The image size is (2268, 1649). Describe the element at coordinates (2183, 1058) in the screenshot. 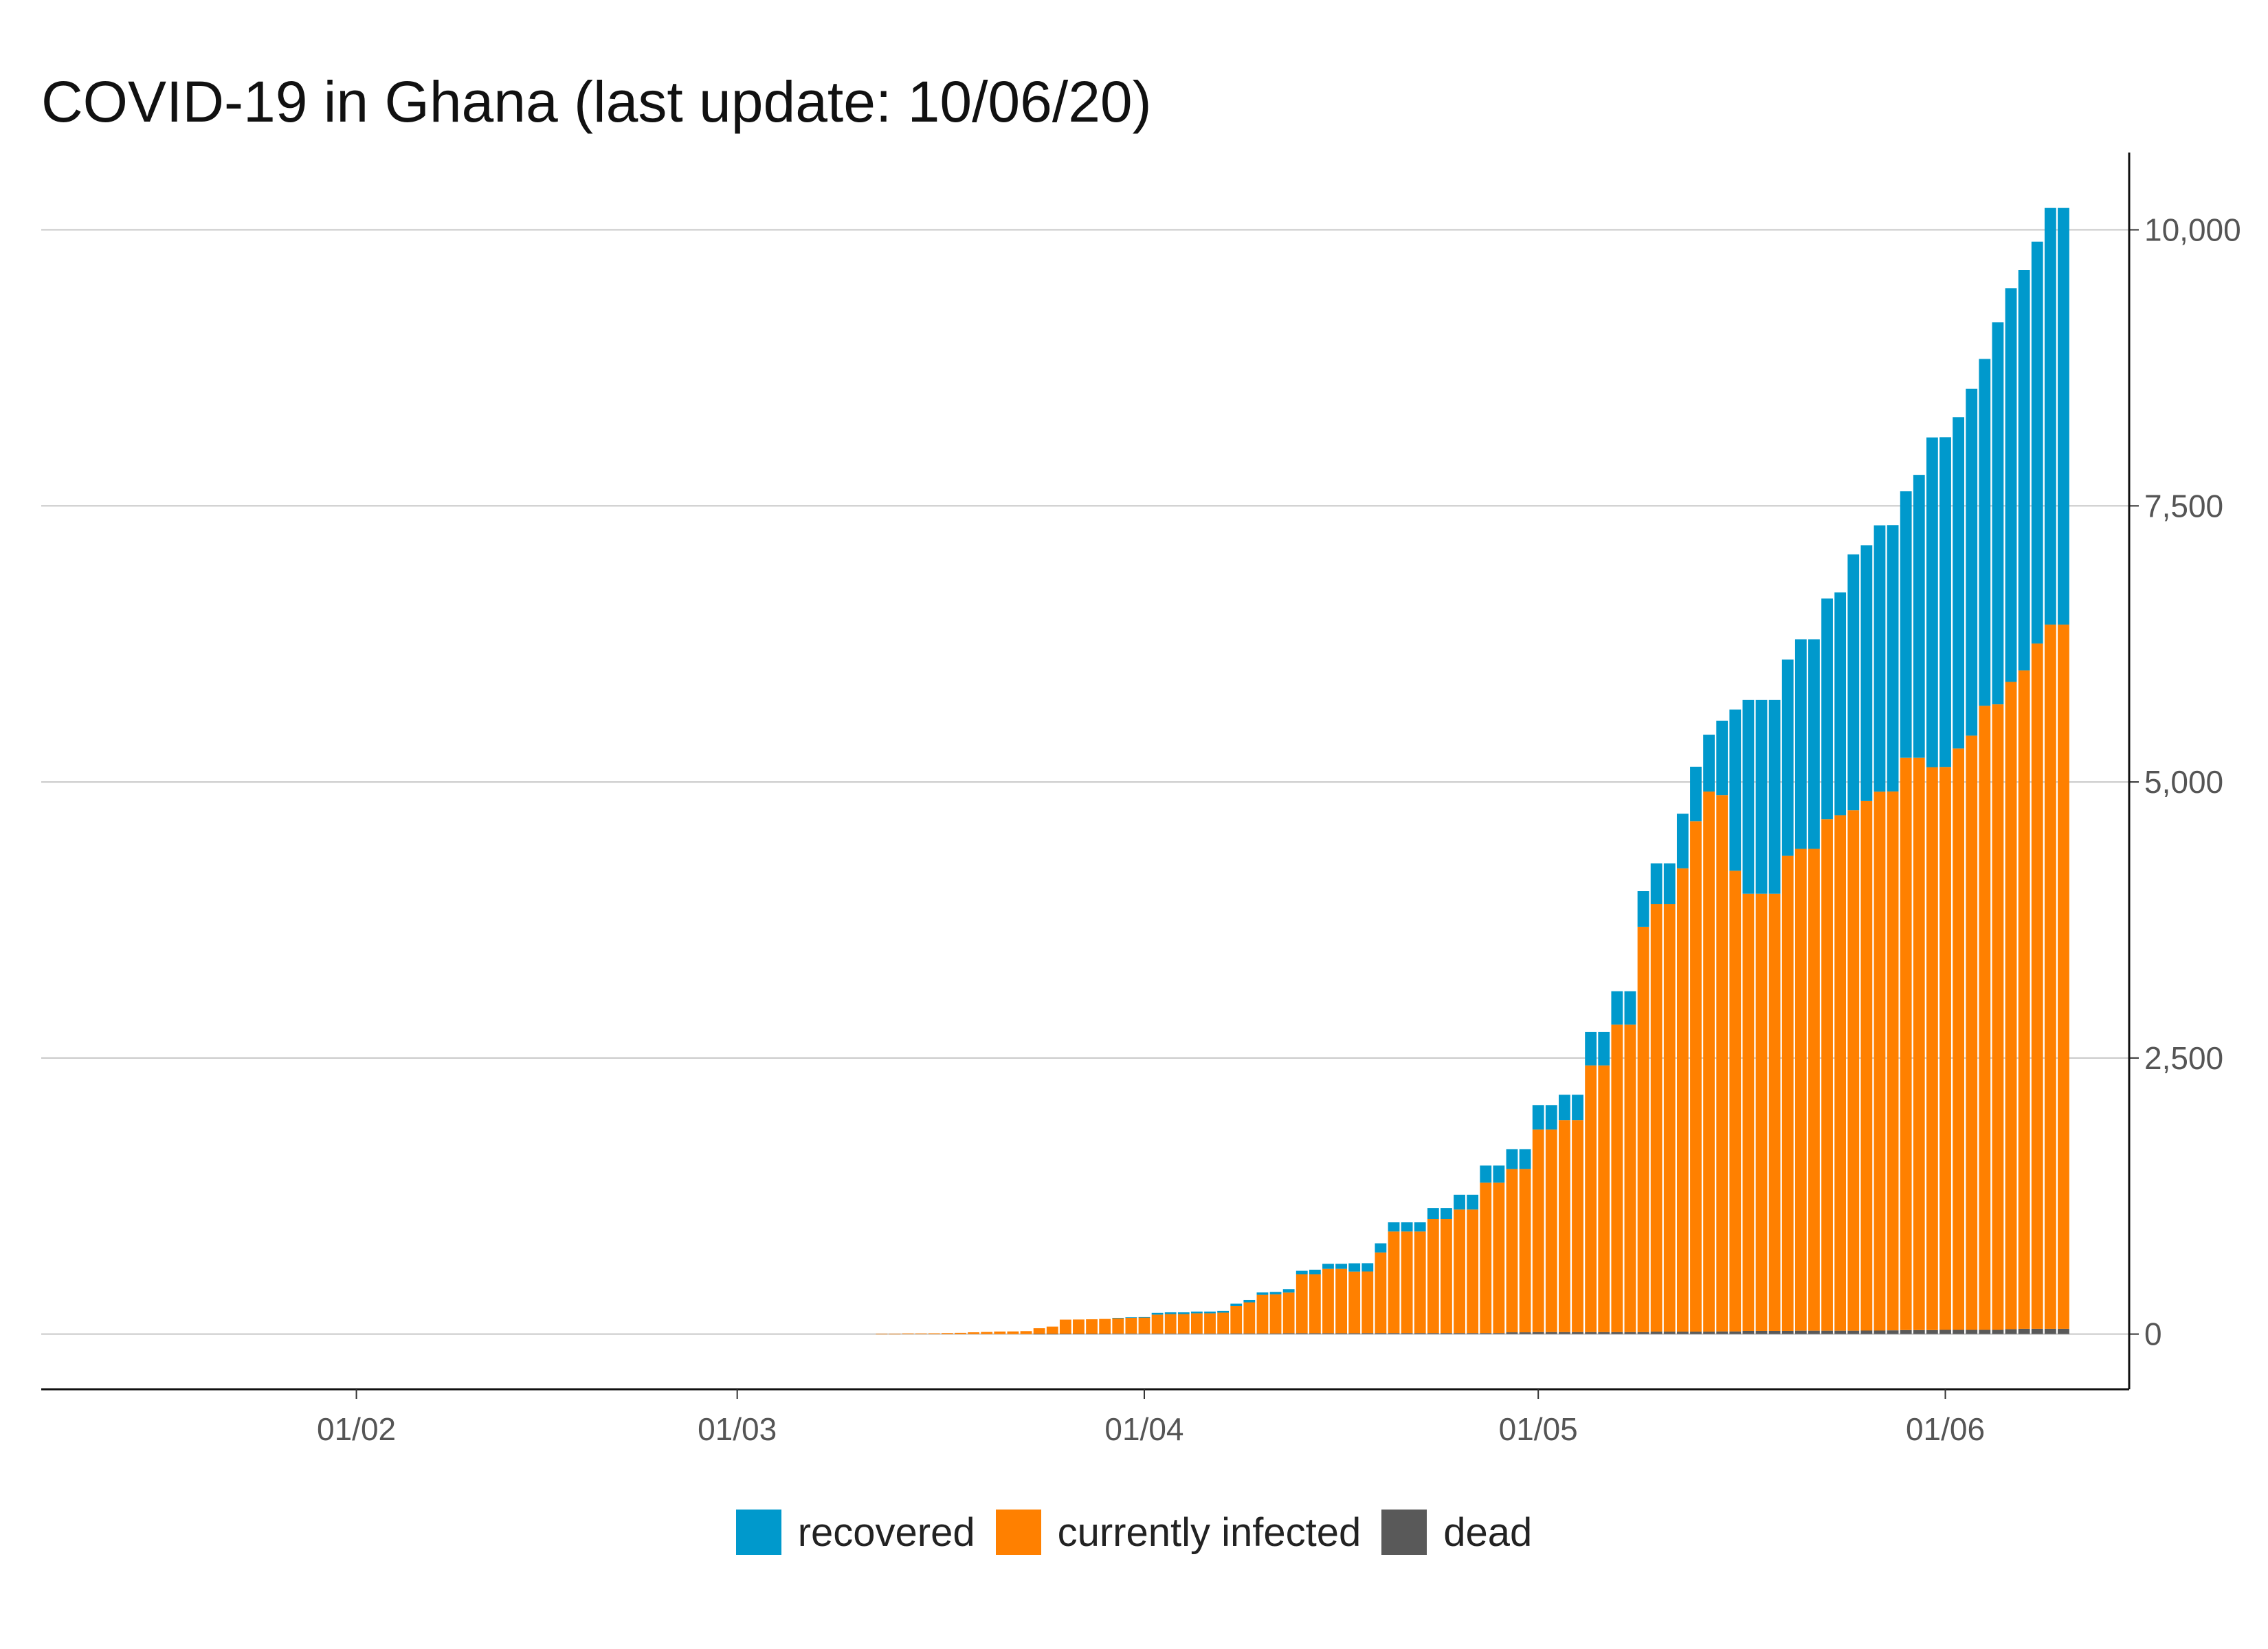

I see `y-tick-label: 2,500` at that location.